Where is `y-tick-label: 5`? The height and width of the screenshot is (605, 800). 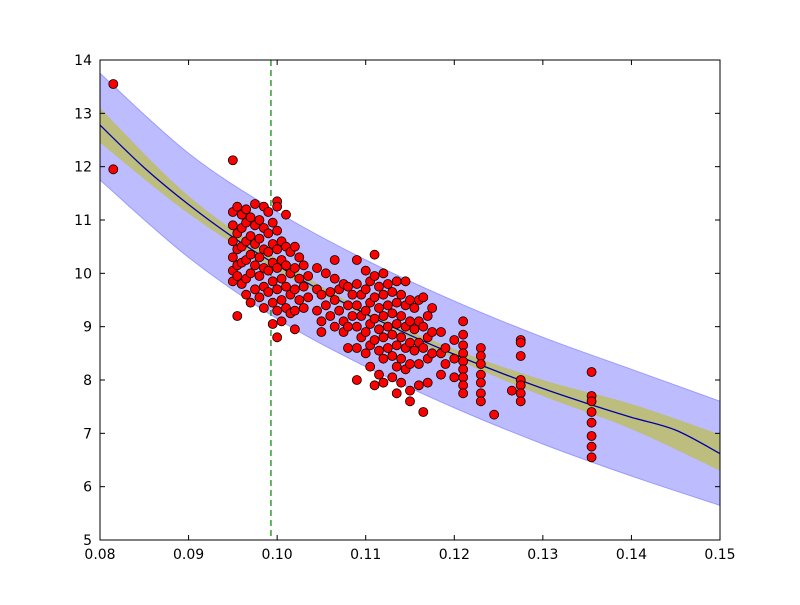
y-tick-label: 5 is located at coordinates (87, 541).